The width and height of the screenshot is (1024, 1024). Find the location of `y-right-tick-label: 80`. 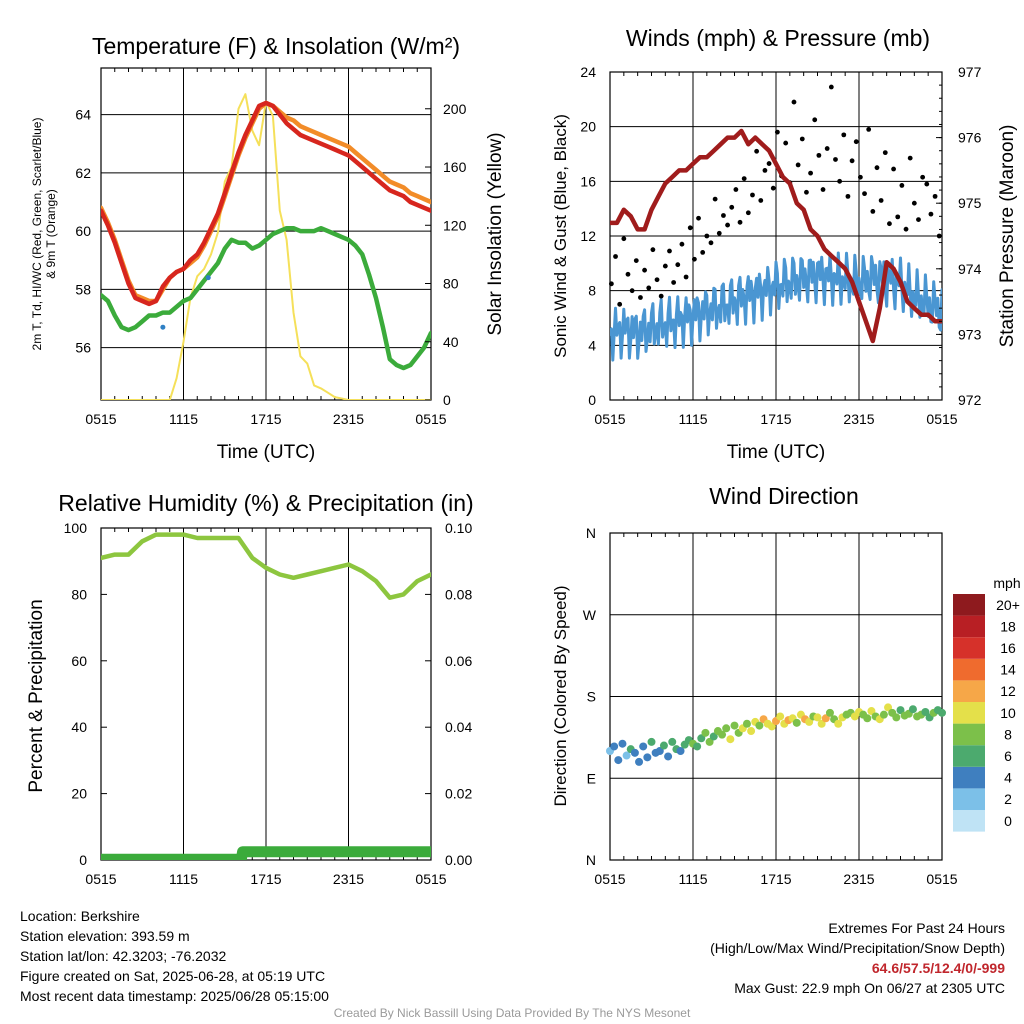

y-right-tick-label: 80 is located at coordinates (451, 284).